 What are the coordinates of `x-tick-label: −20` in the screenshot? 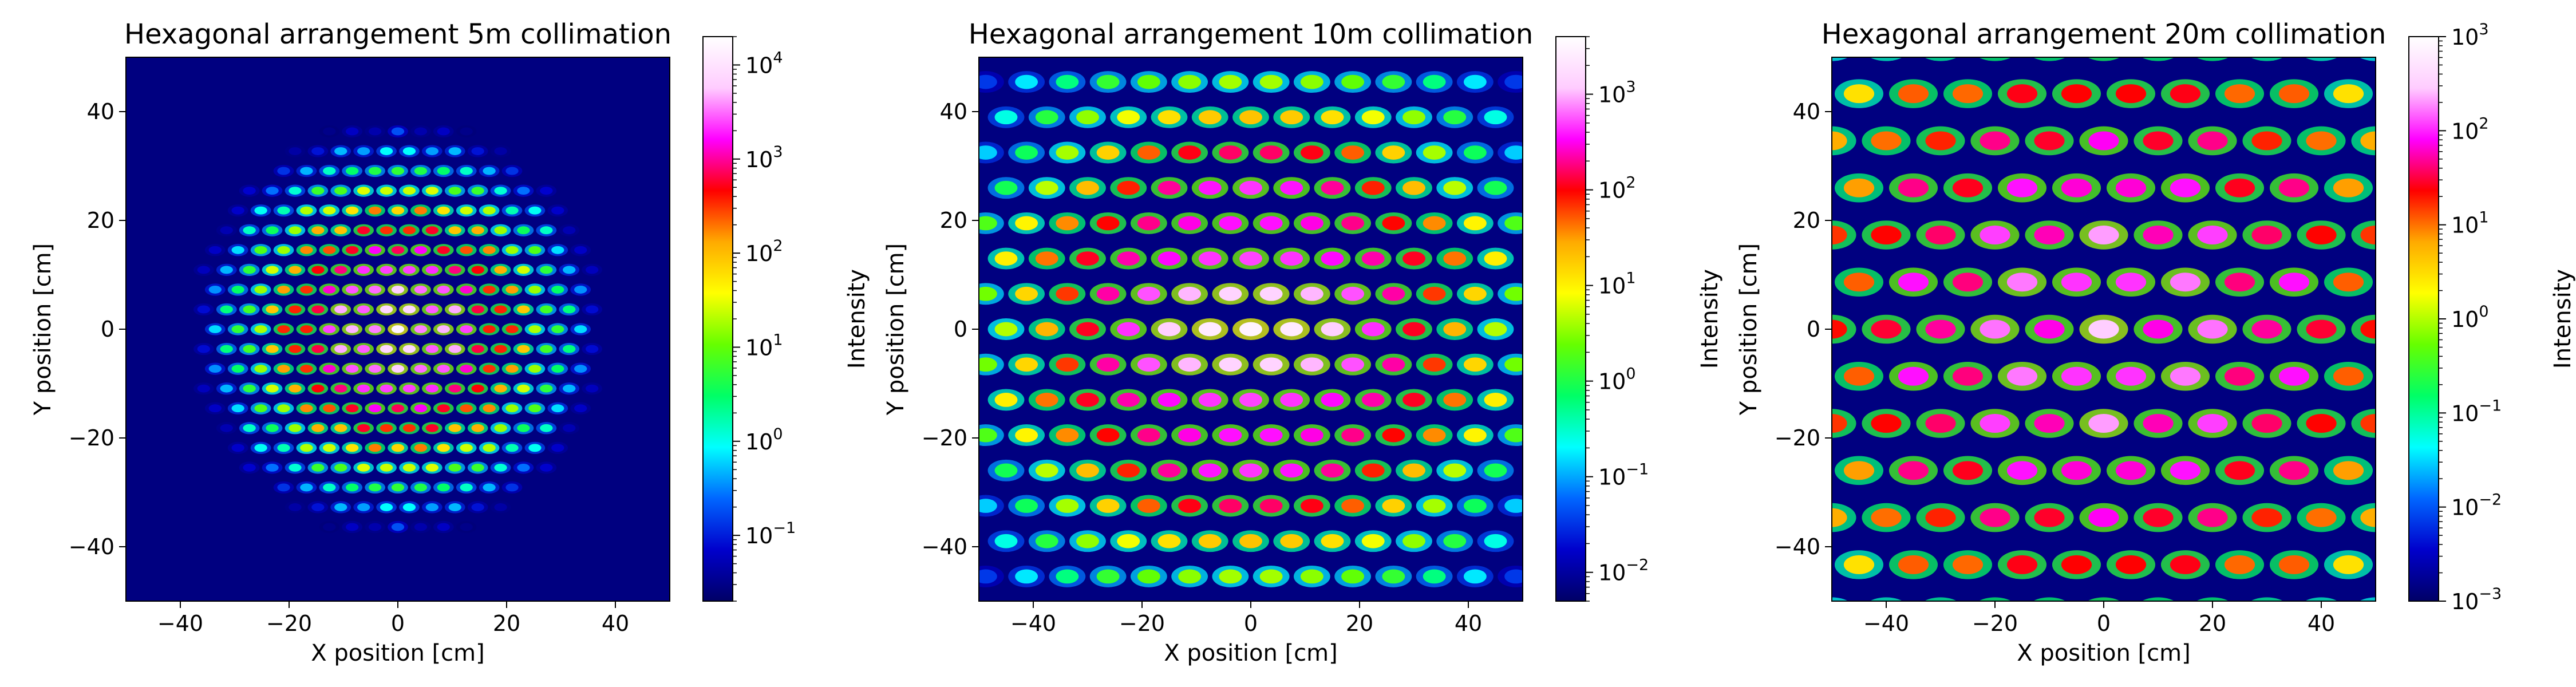 It's located at (1142, 623).